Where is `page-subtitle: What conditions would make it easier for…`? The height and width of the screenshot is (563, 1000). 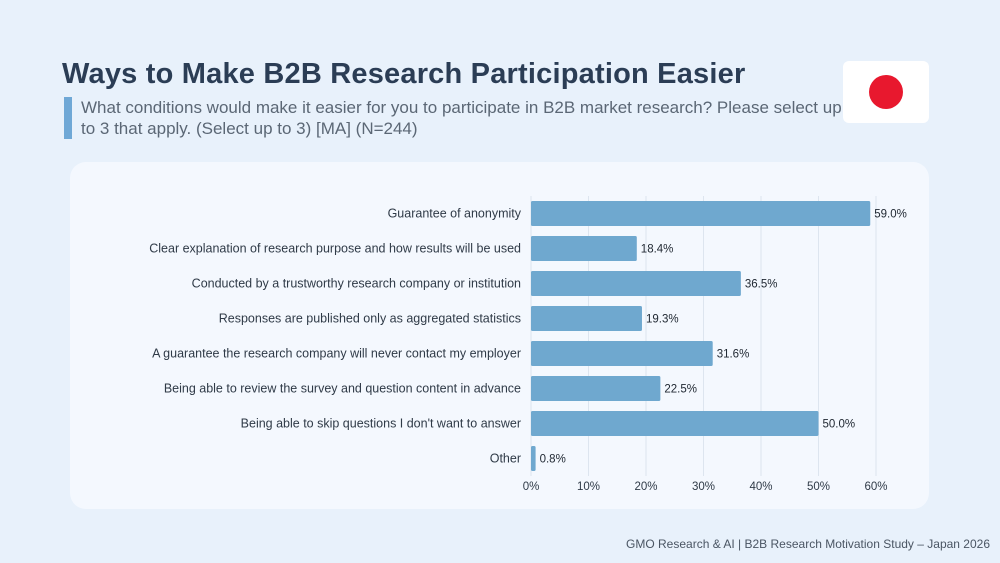
page-subtitle: What conditions would make it easier for… is located at coordinates (461, 118).